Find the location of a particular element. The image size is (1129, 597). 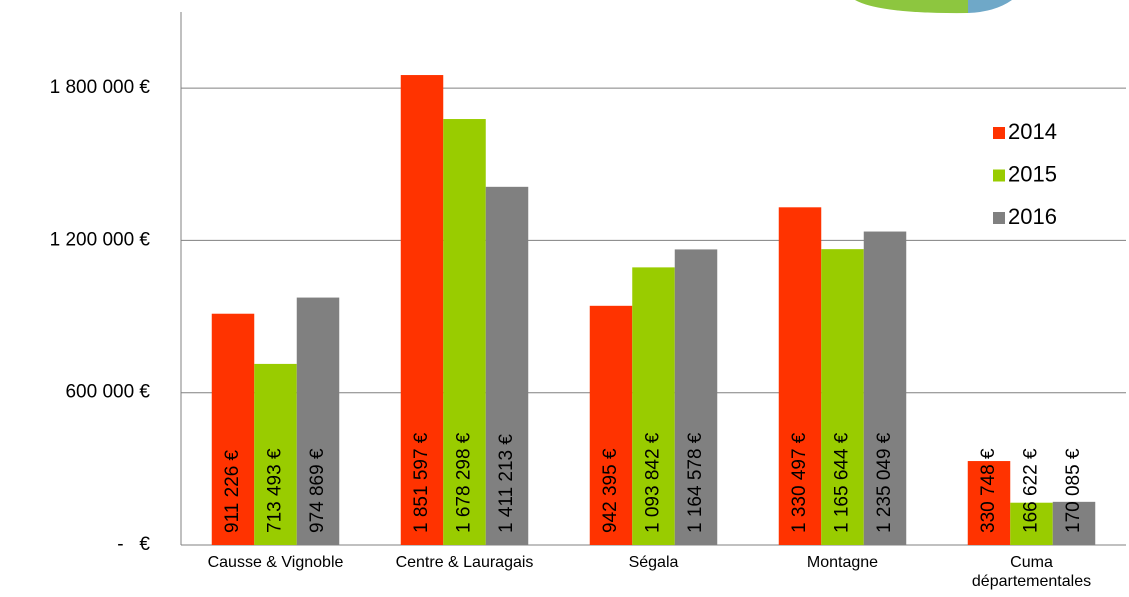

value-label: 170 085 € is located at coordinates (1073, 490).